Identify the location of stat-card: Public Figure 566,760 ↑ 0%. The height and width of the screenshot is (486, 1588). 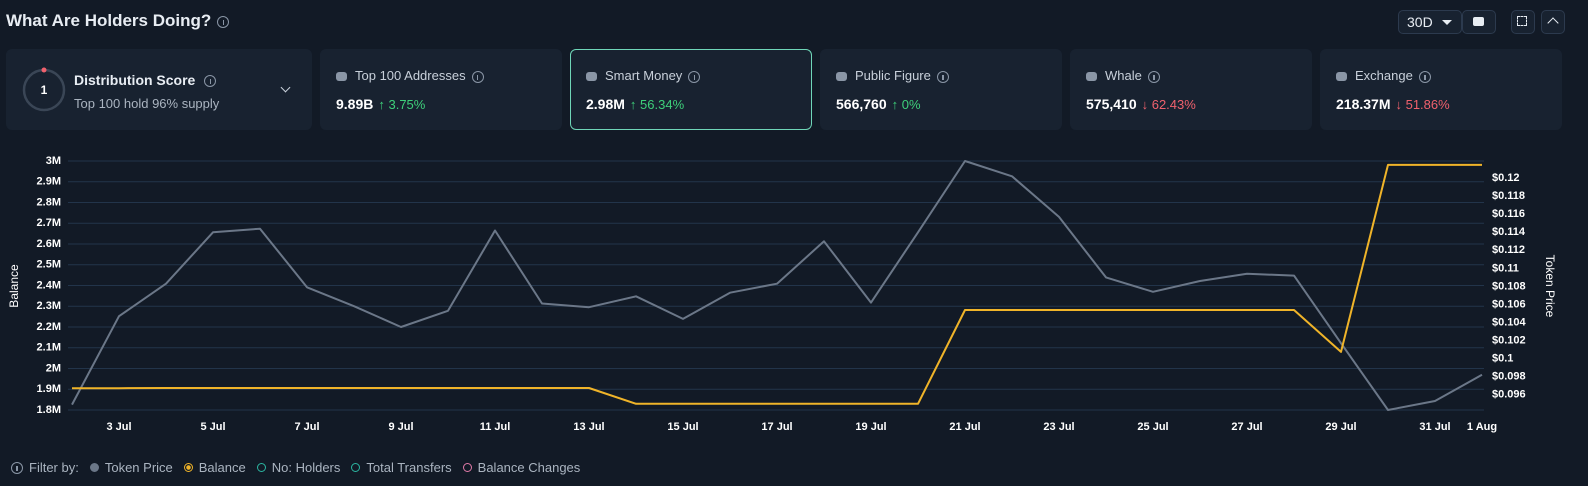
(941, 89).